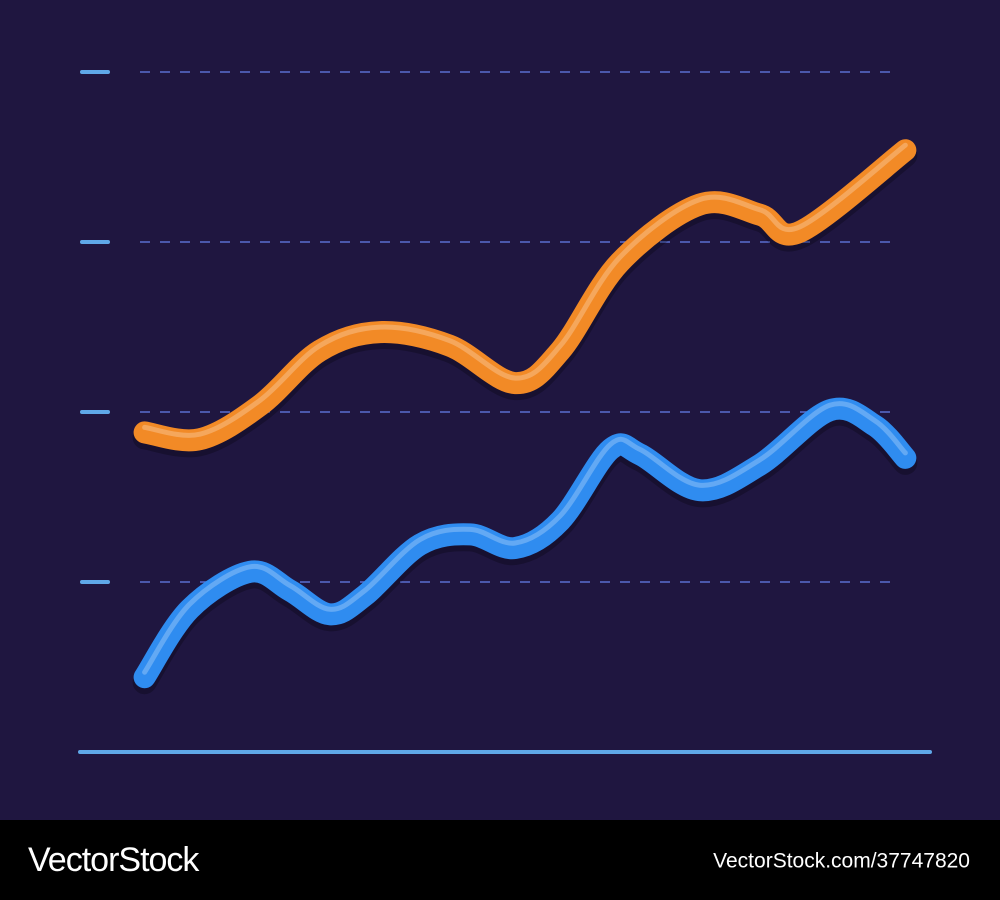  Describe the element at coordinates (841, 861) in the screenshot. I see `image-id: VectorStock.com/37747820` at that location.